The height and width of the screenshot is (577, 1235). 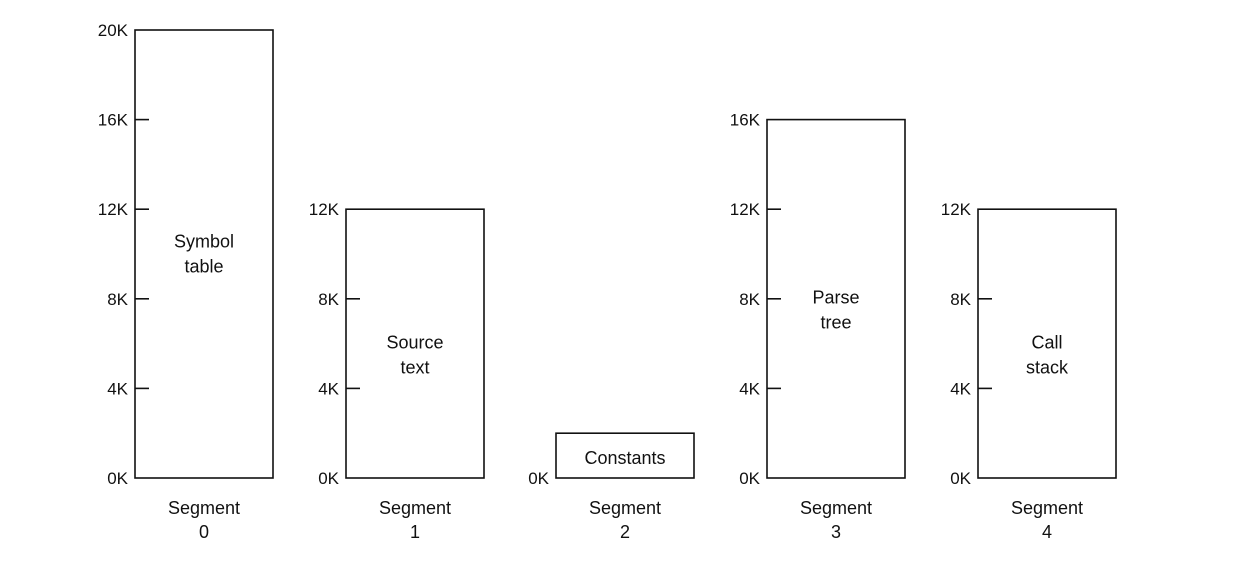 I want to click on segment-0-tick-label: 4K, so click(x=117, y=388).